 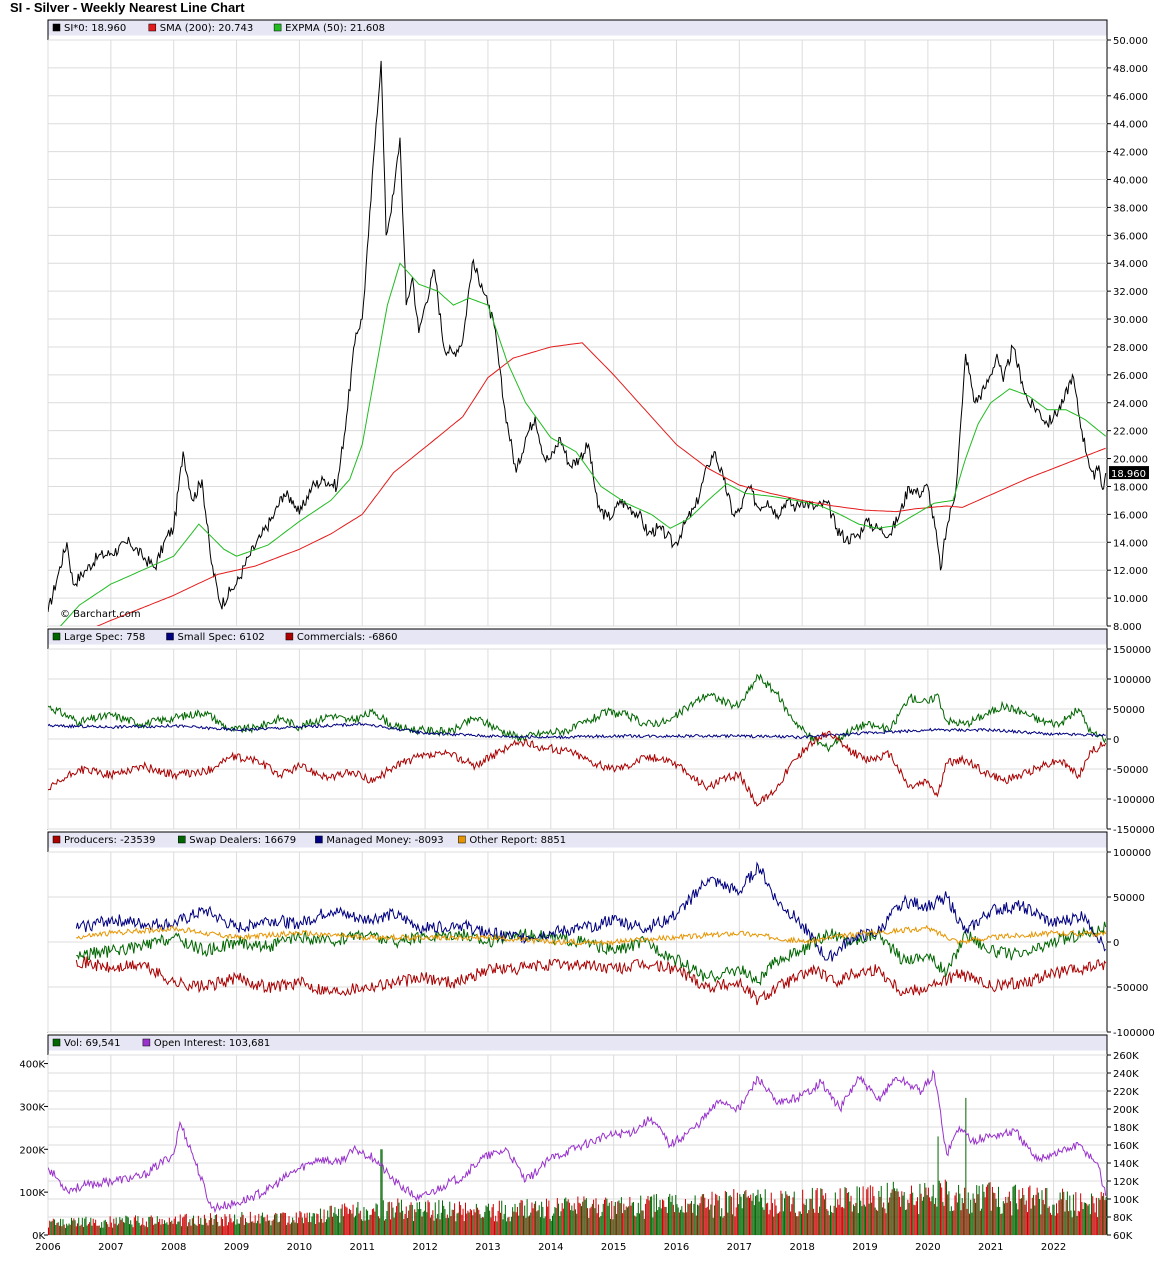 What do you see at coordinates (206, 28) in the screenshot?
I see `legend-entry: SMA (200): 20.743` at bounding box center [206, 28].